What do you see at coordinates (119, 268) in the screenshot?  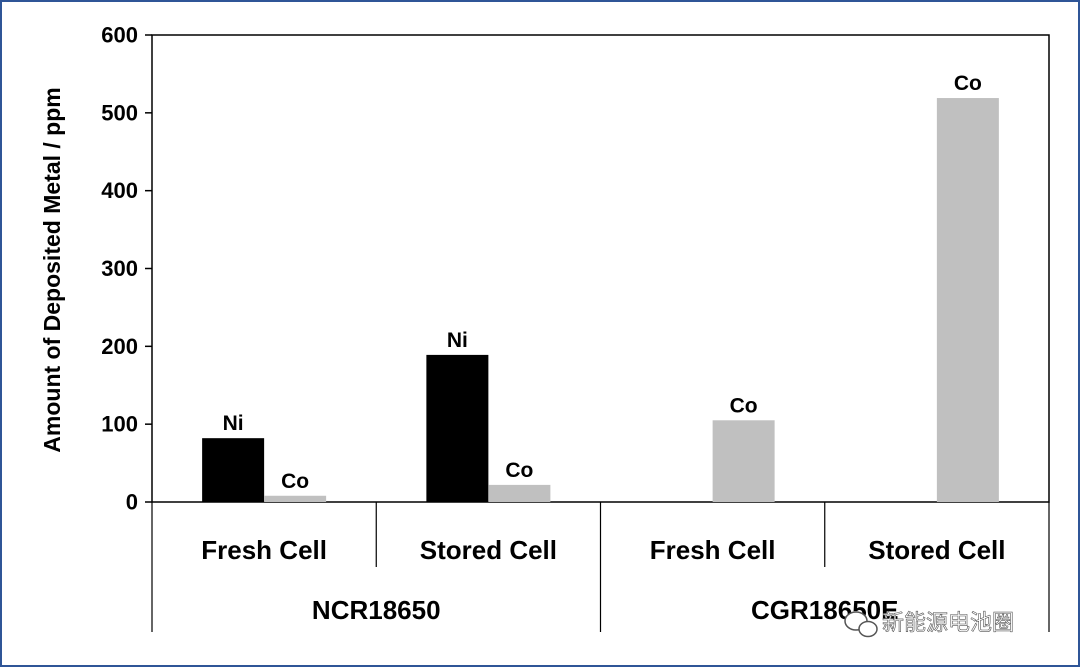 I see `y-tick-label: 300` at bounding box center [119, 268].